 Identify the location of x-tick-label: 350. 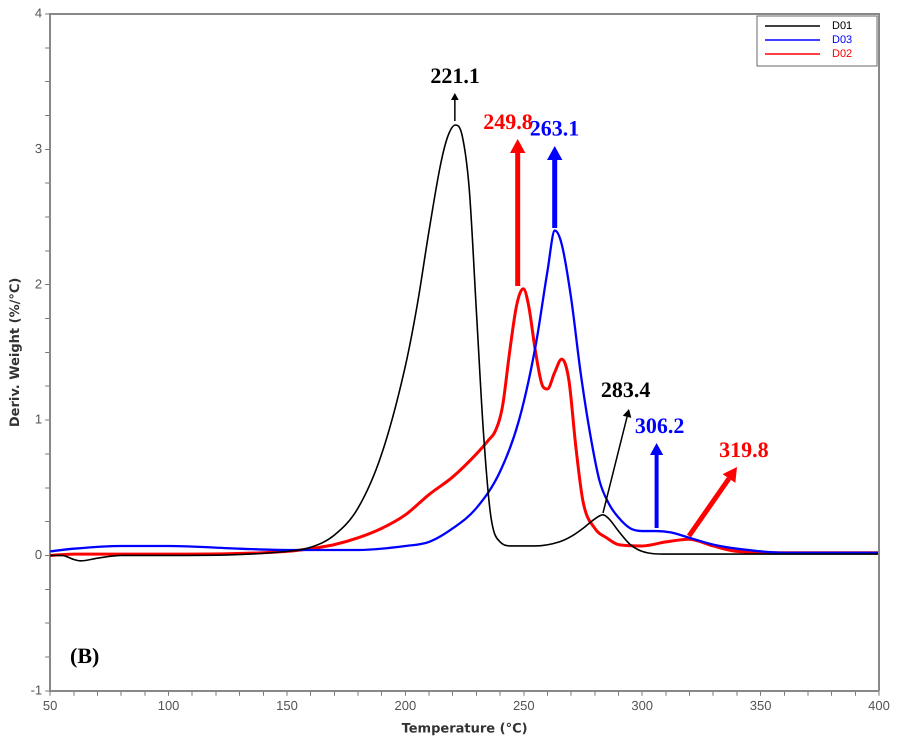
(761, 706).